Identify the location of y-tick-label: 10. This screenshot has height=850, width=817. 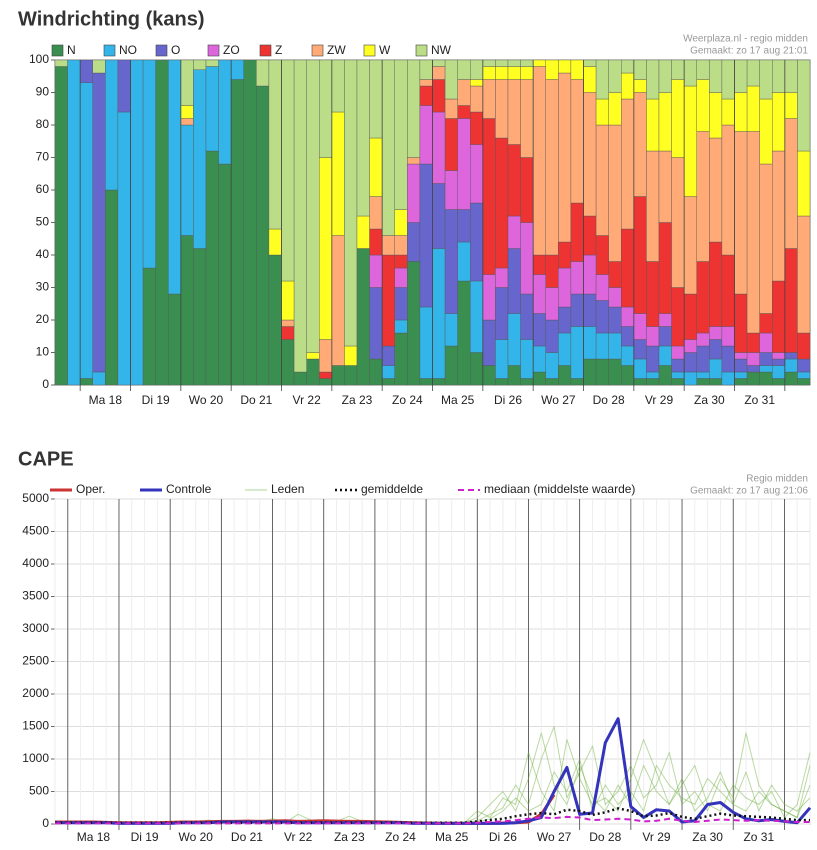
(43, 352).